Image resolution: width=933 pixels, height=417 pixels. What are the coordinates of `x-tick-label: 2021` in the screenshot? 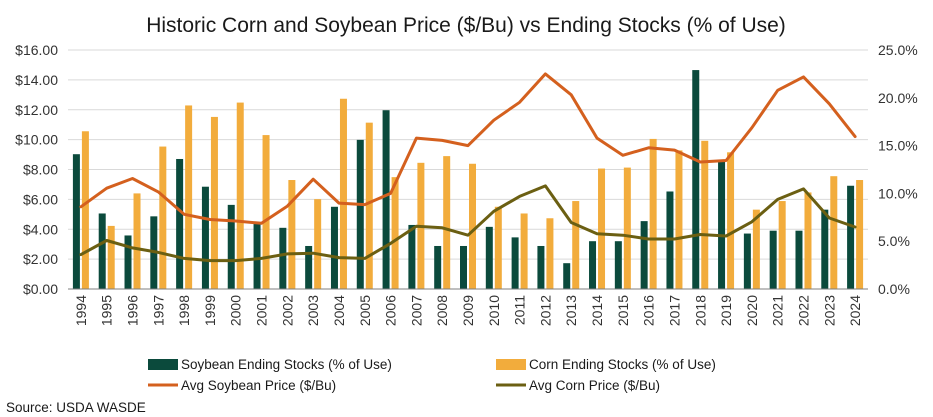 It's located at (778, 310).